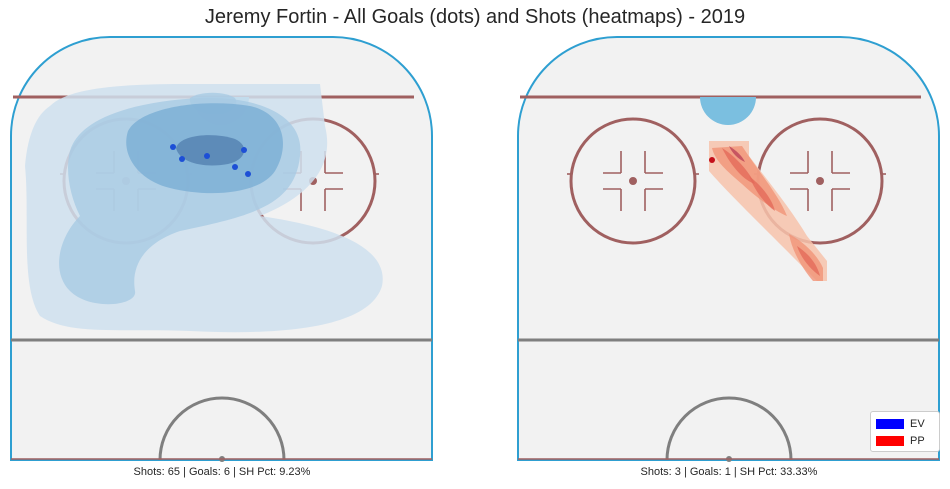 Image resolution: width=950 pixels, height=489 pixels. Describe the element at coordinates (917, 424) in the screenshot. I see `legend-label-ev: EV` at that location.